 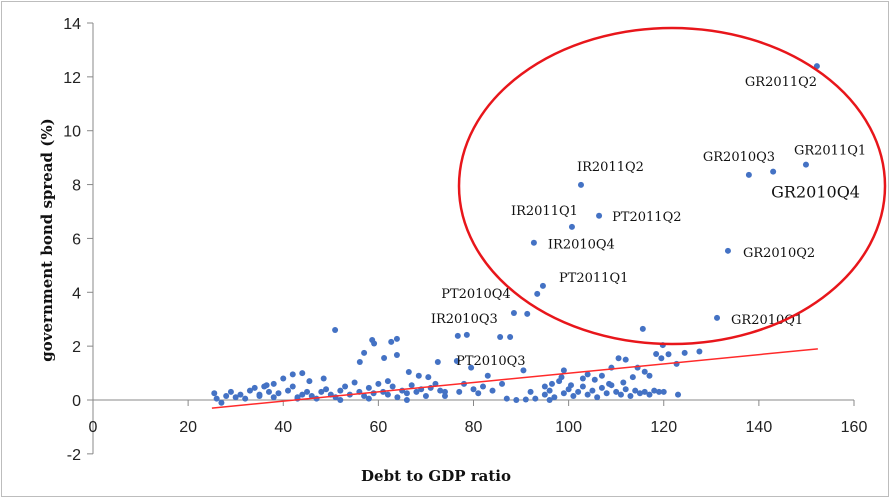 What do you see at coordinates (93, 427) in the screenshot?
I see `x-tick-label: 0` at bounding box center [93, 427].